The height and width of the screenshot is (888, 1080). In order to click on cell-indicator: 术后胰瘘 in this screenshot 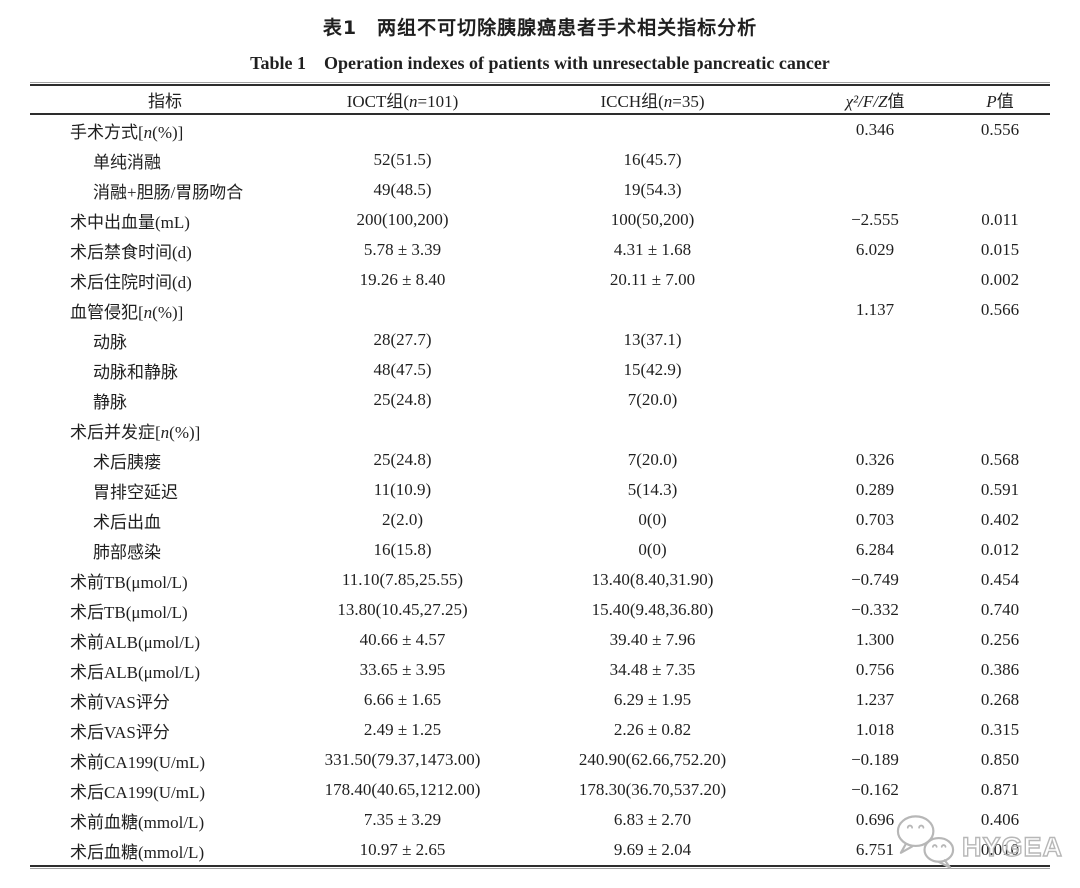, I will do `click(127, 462)`.